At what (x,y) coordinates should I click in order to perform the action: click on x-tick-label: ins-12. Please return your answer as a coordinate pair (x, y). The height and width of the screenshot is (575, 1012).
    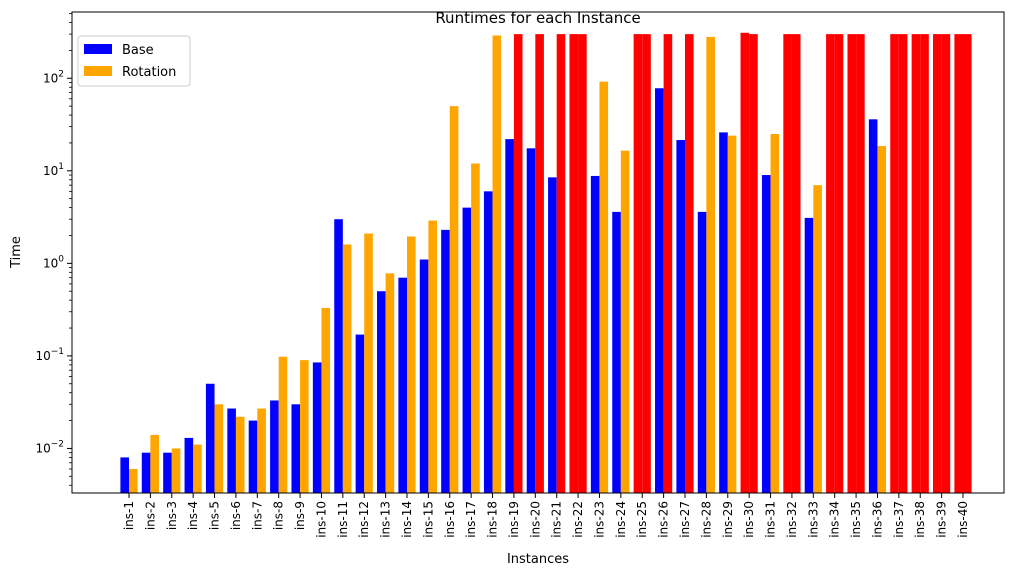
    Looking at the image, I should click on (364, 519).